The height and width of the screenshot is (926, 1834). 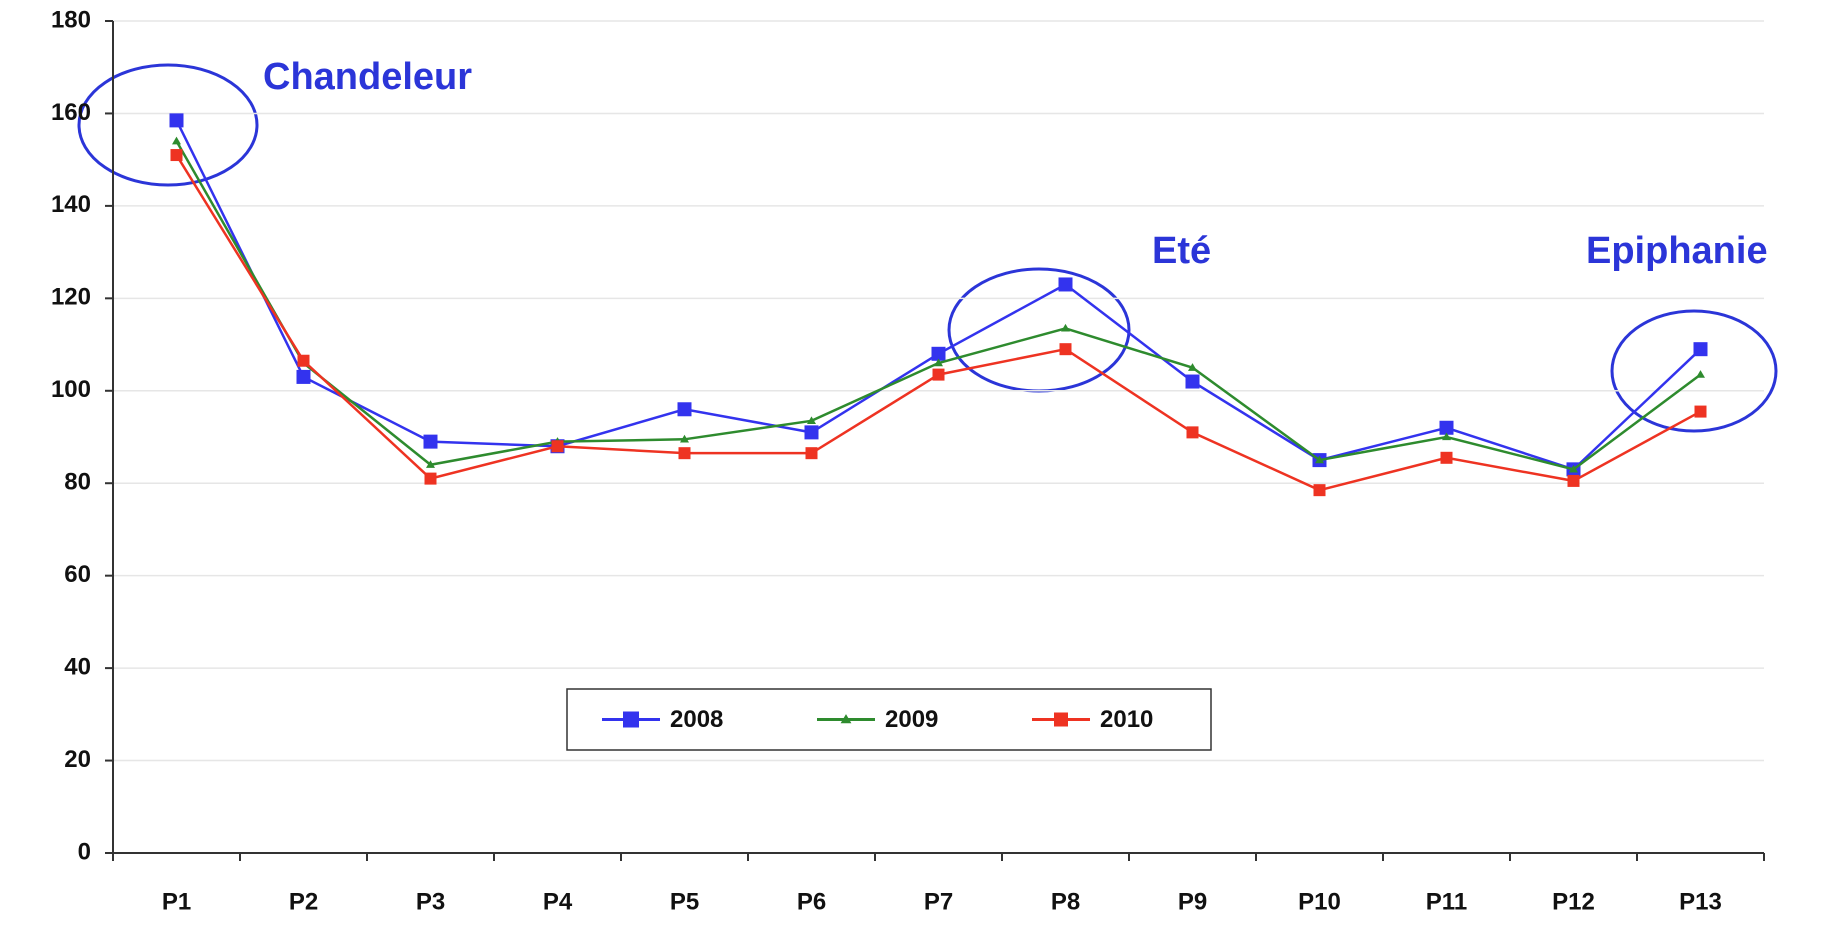 I want to click on x-tick-label: P2, so click(x=303, y=901).